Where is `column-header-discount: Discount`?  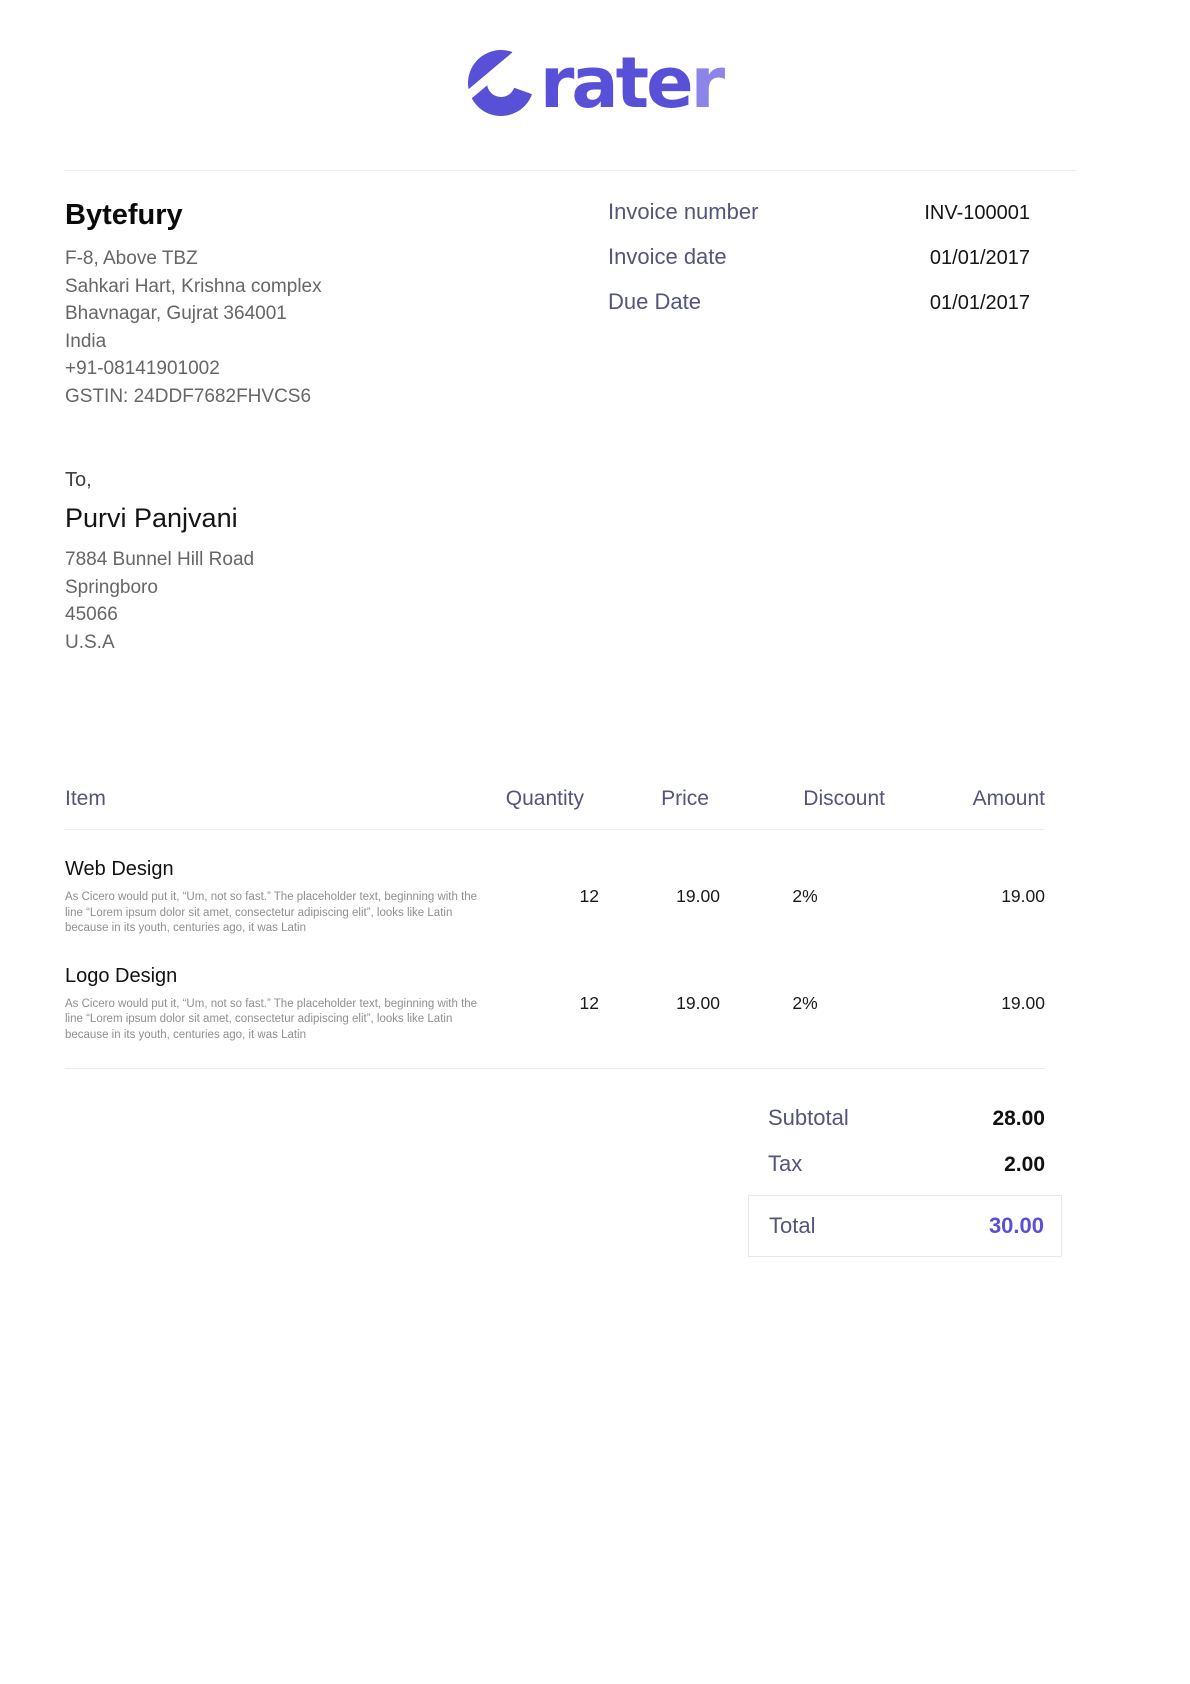 column-header-discount: Discount is located at coordinates (844, 798).